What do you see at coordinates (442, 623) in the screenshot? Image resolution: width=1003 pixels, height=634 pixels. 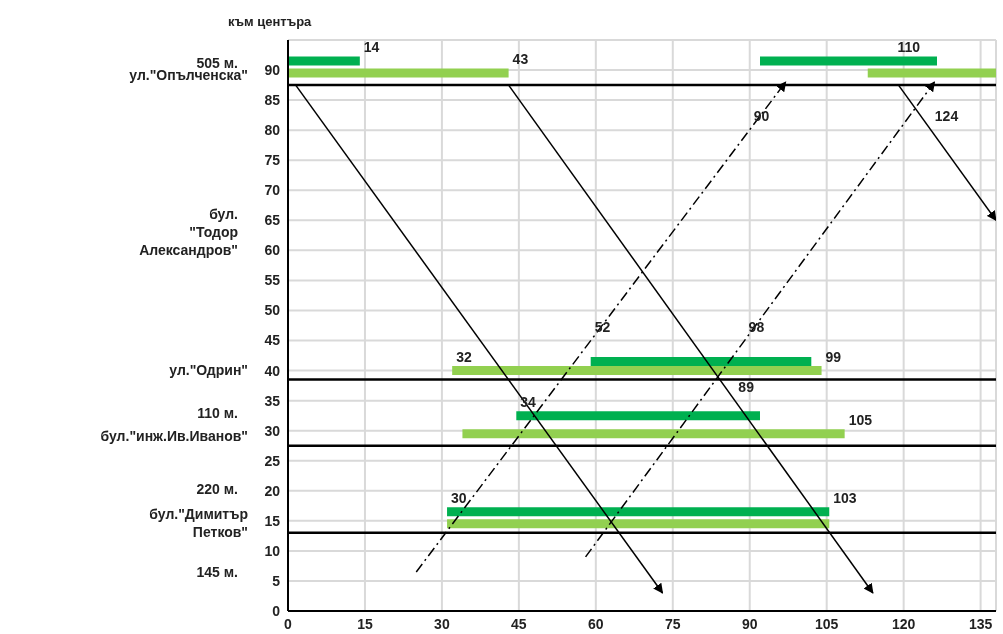 I see `x-tick-label: 30` at bounding box center [442, 623].